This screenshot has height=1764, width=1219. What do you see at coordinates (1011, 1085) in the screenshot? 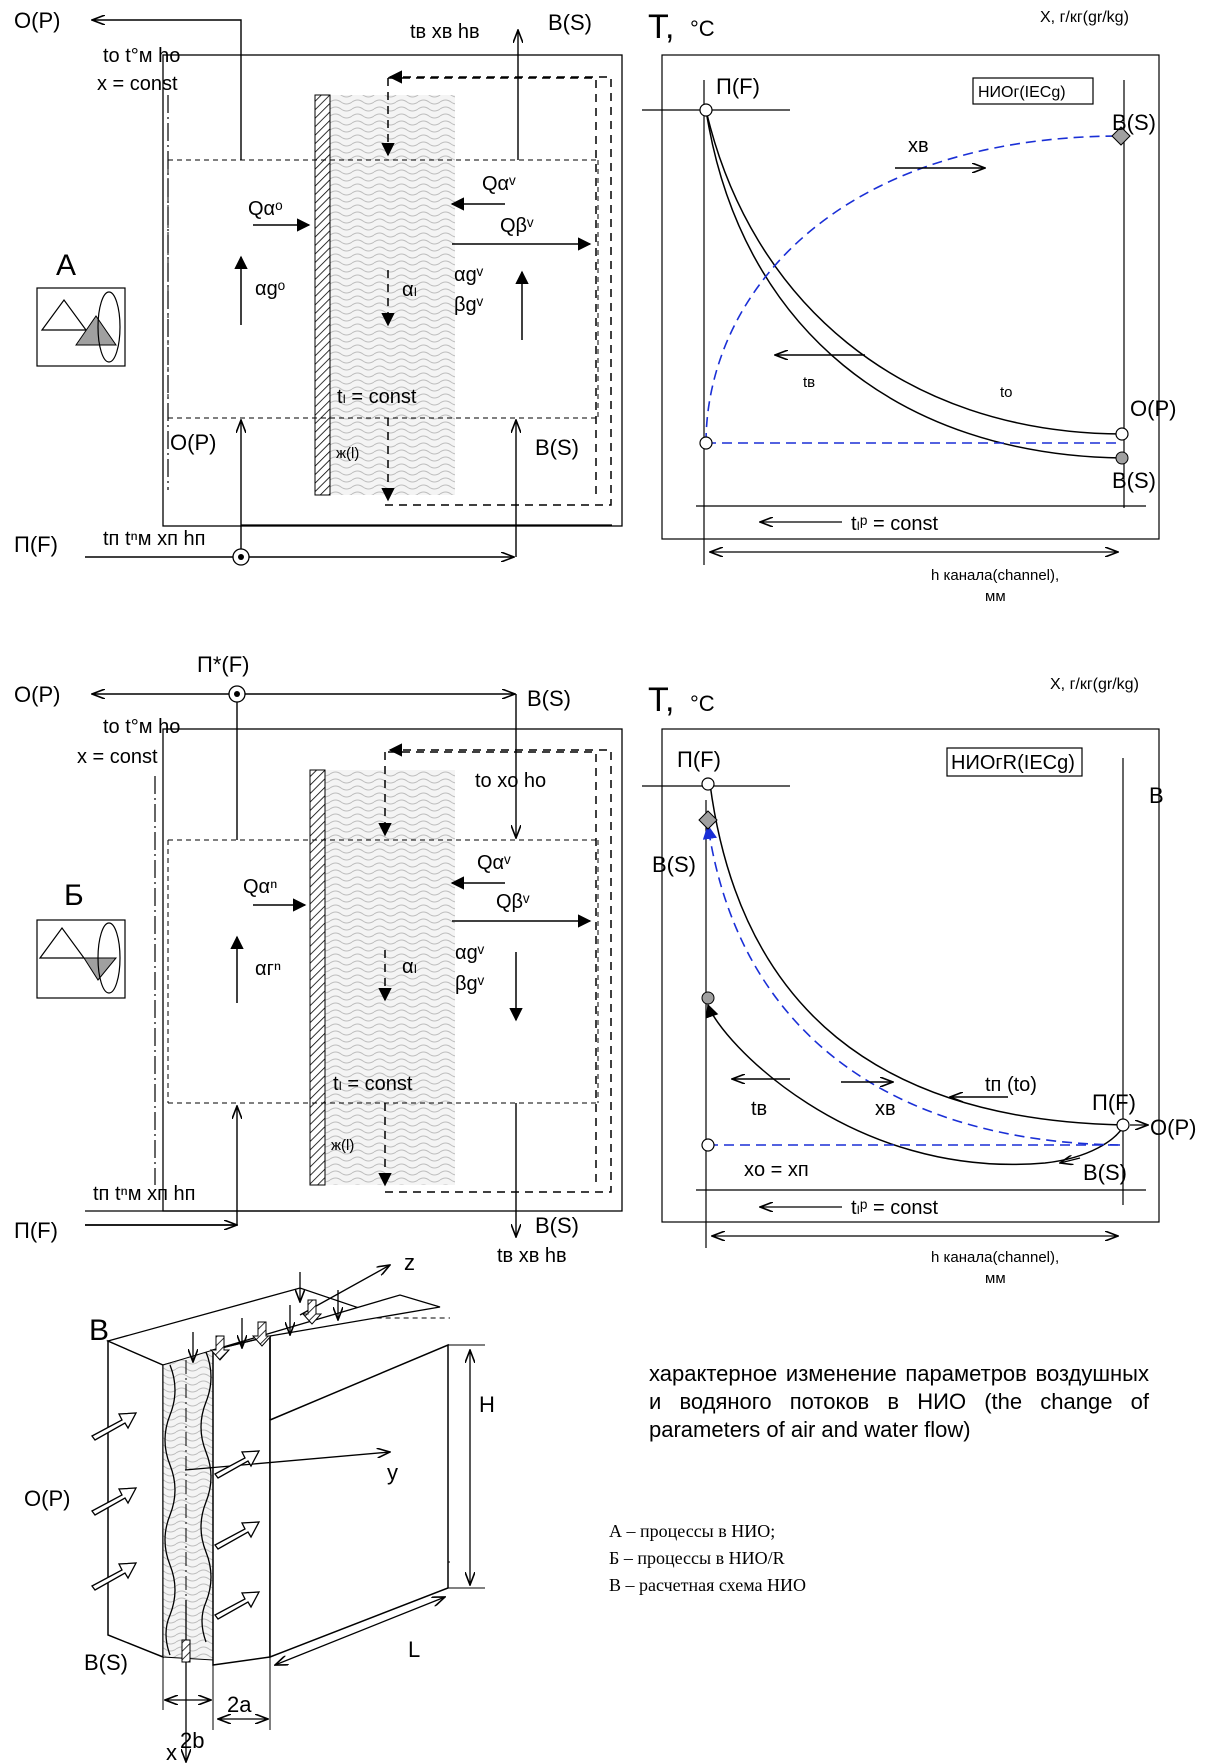
I see `chart-b-curve-tp-label: tп (tо)` at bounding box center [1011, 1085].